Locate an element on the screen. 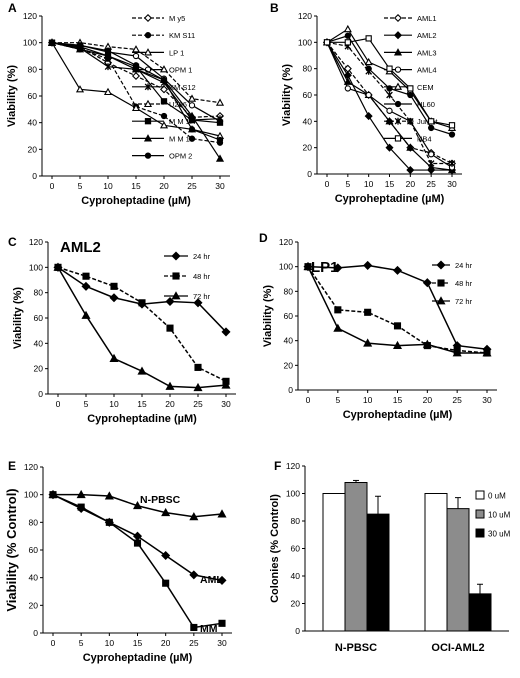  legend-label: CEM is located at coordinates (425, 87).